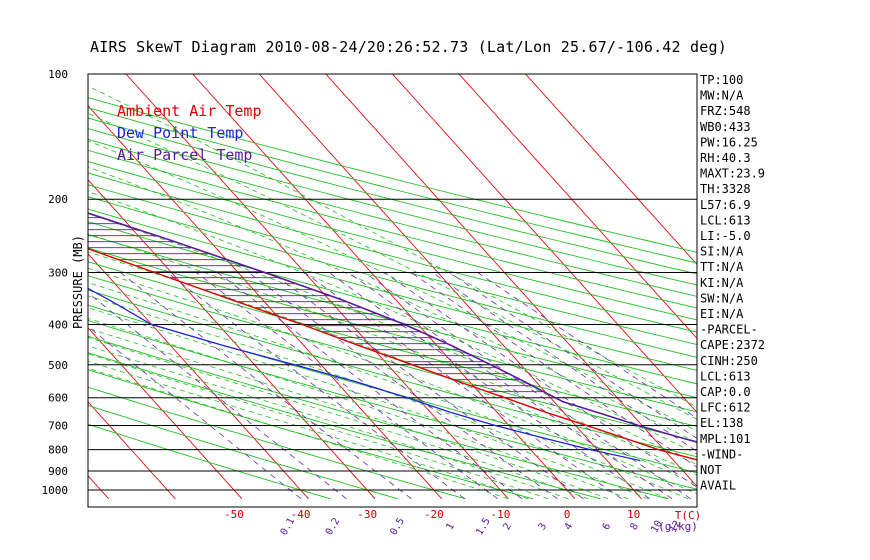 Image resolution: width=870 pixels, height=560 pixels. I want to click on bottom-temp-tick-label: -30, so click(367, 514).